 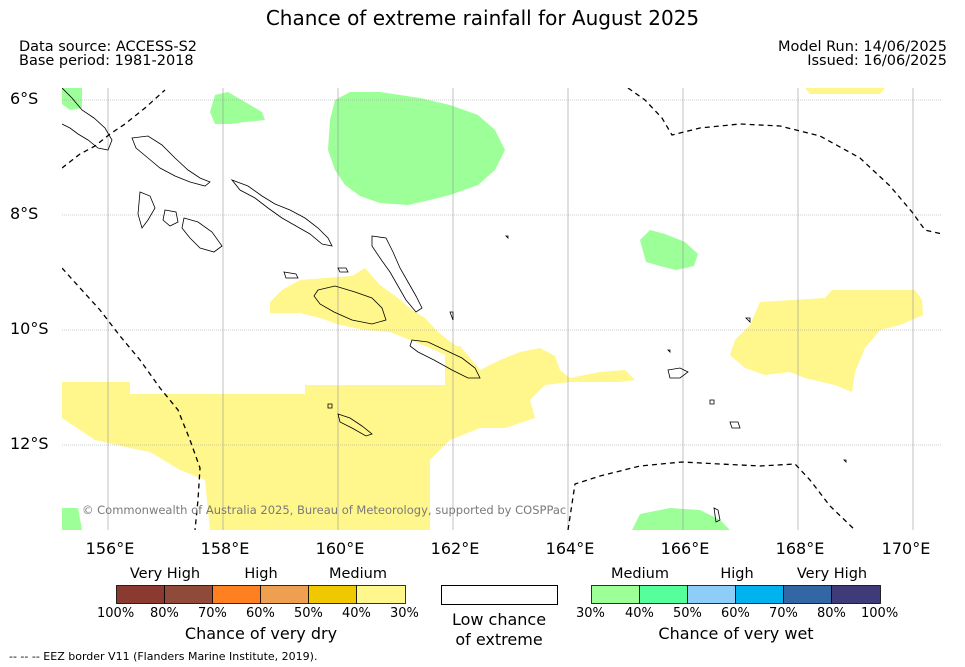 What do you see at coordinates (356, 613) in the screenshot?
I see `dry-pct-40: 40%` at bounding box center [356, 613].